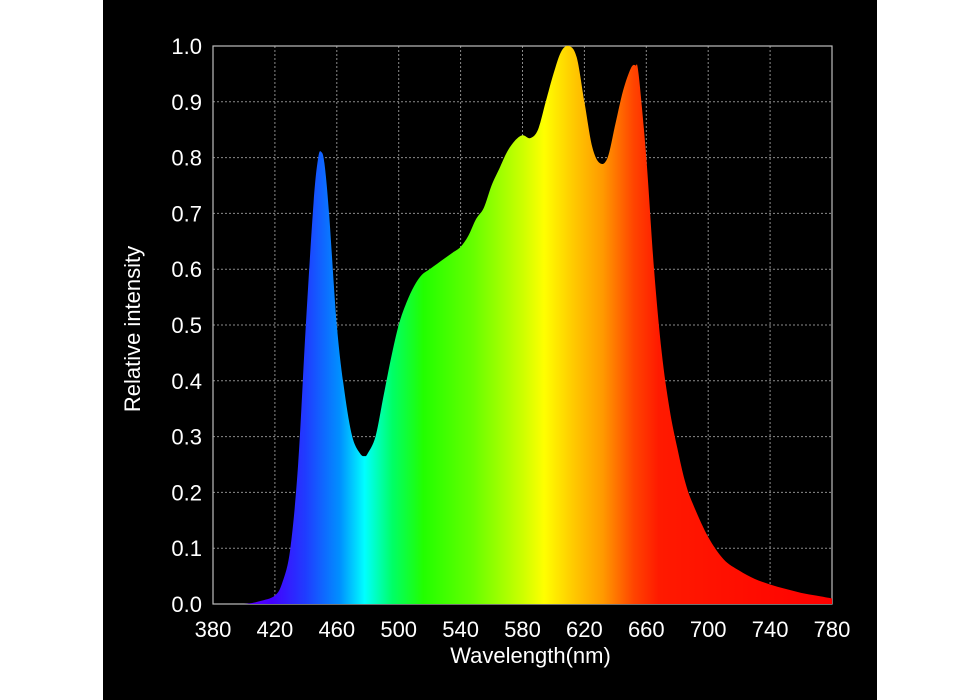 The image size is (980, 700). I want to click on y-tick-label: 0.8, so click(186, 158).